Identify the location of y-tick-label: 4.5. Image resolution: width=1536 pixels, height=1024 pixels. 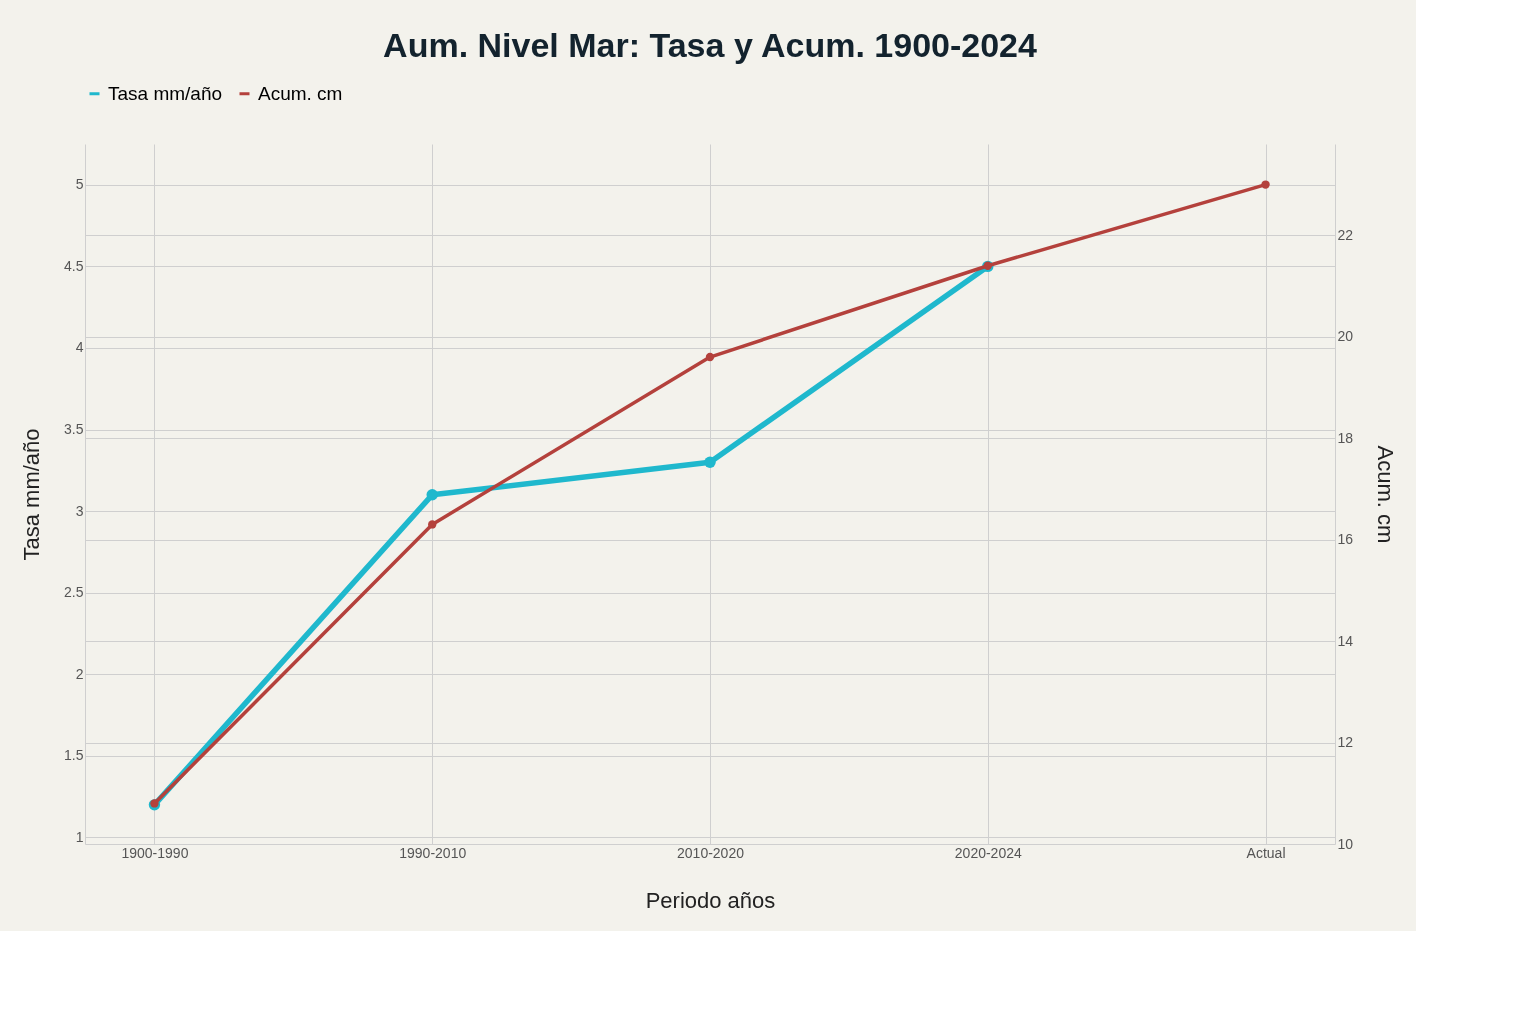
(74, 265).